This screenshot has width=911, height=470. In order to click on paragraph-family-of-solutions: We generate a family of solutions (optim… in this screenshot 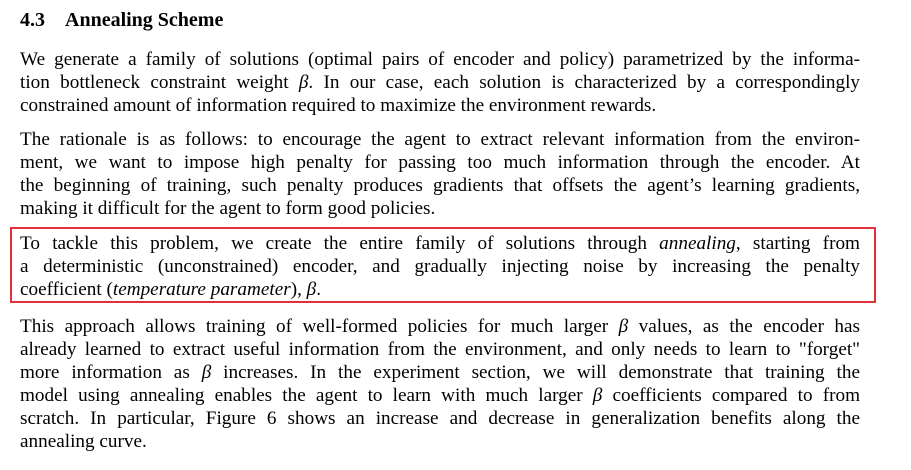, I will do `click(440, 82)`.